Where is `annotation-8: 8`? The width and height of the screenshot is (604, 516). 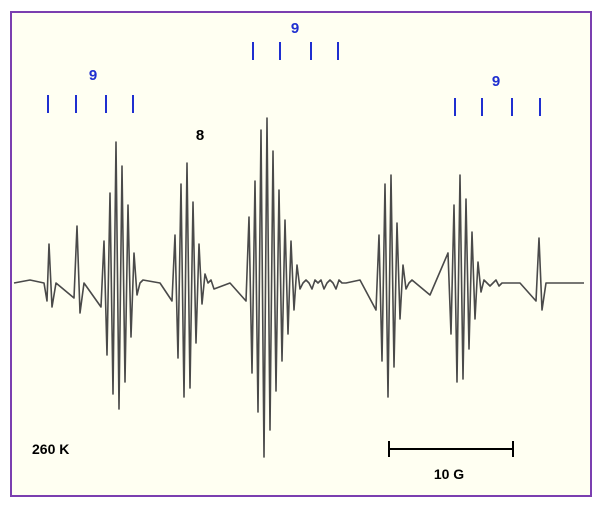 annotation-8: 8 is located at coordinates (200, 135).